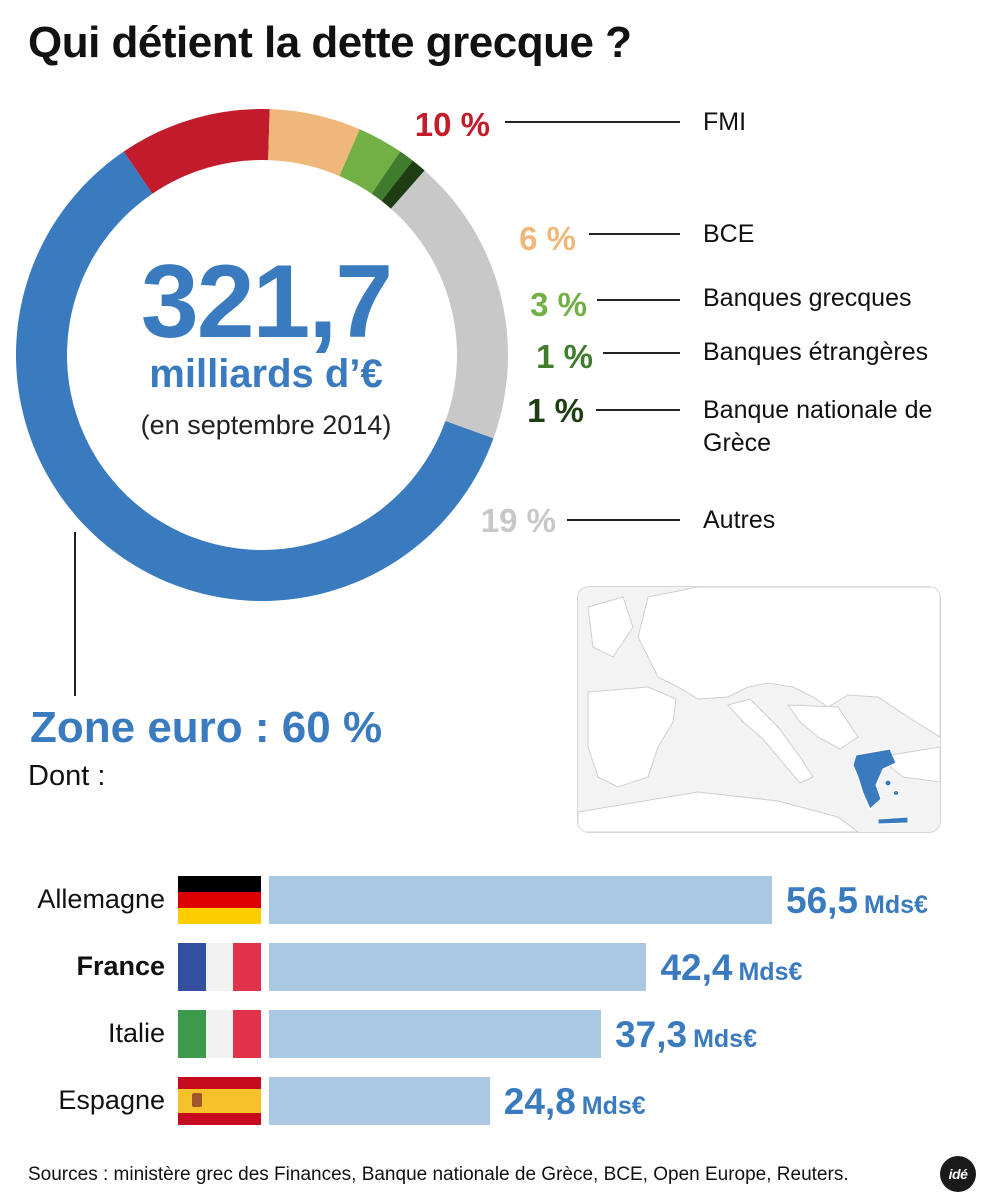 The height and width of the screenshot is (1200, 982). I want to click on slice-banque-nationale-label: Banque nationale de Grèce, so click(818, 426).